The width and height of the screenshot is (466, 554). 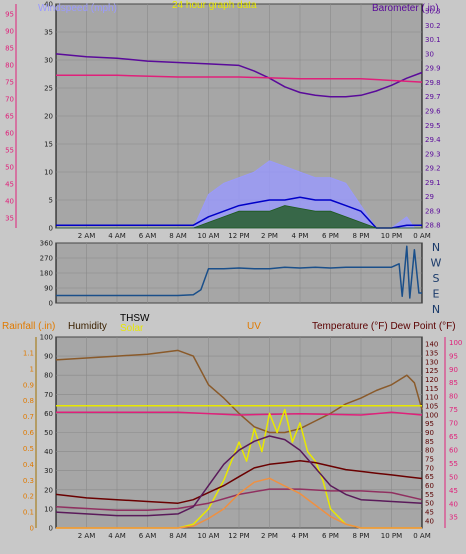 What do you see at coordinates (9, 218) in the screenshot?
I see `top-far-left-tick: 35` at bounding box center [9, 218].